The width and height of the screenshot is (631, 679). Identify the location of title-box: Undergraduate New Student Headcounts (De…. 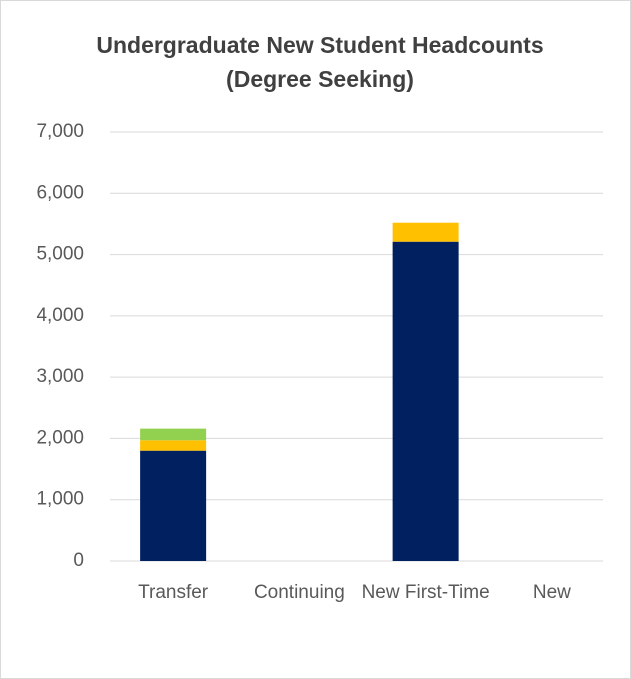
(320, 62).